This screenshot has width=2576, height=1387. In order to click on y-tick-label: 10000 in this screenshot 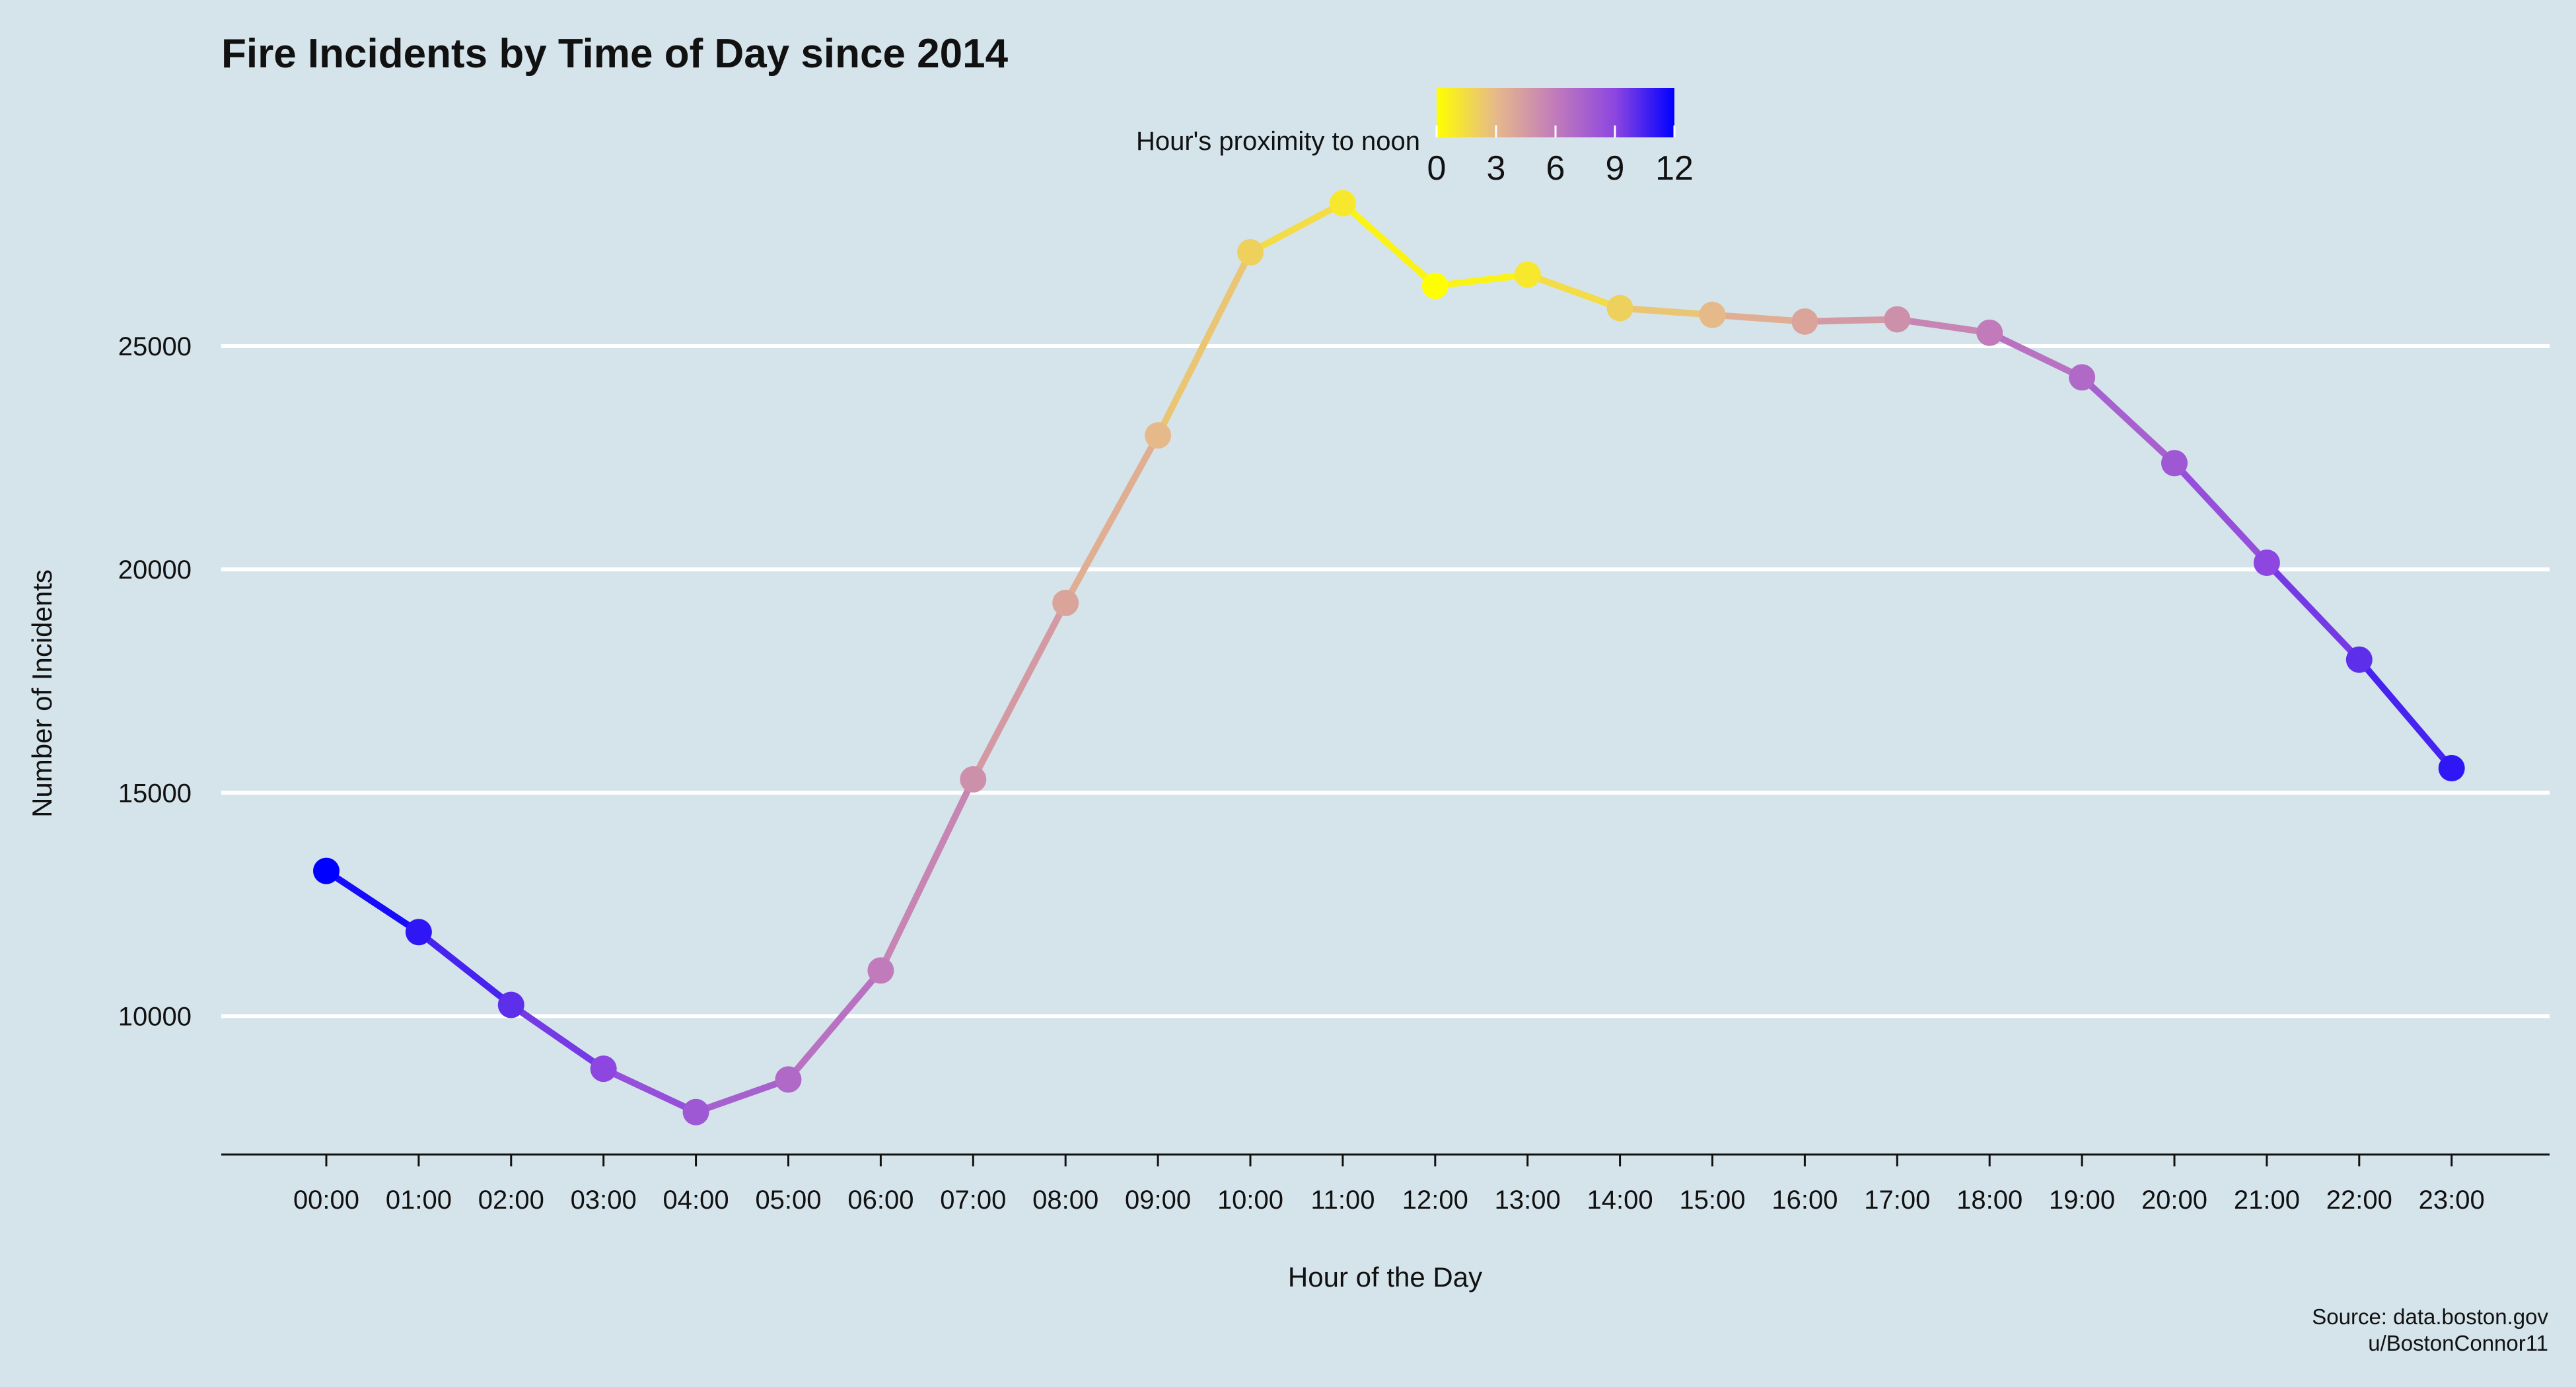, I will do `click(155, 1016)`.